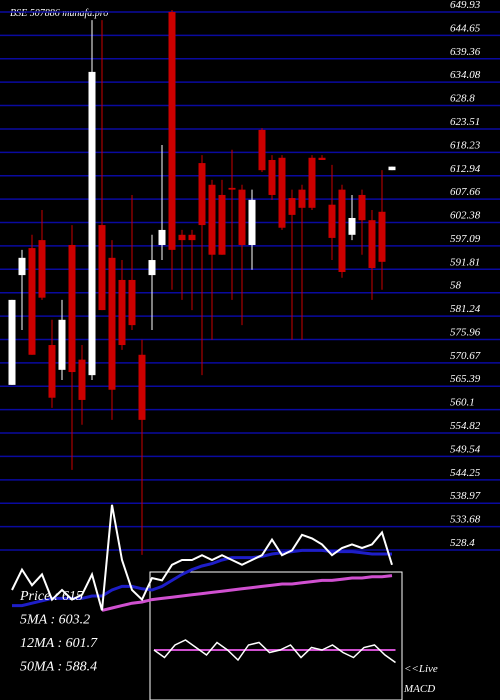  I want to click on info-text: 5MA : 603.2, so click(55, 620).